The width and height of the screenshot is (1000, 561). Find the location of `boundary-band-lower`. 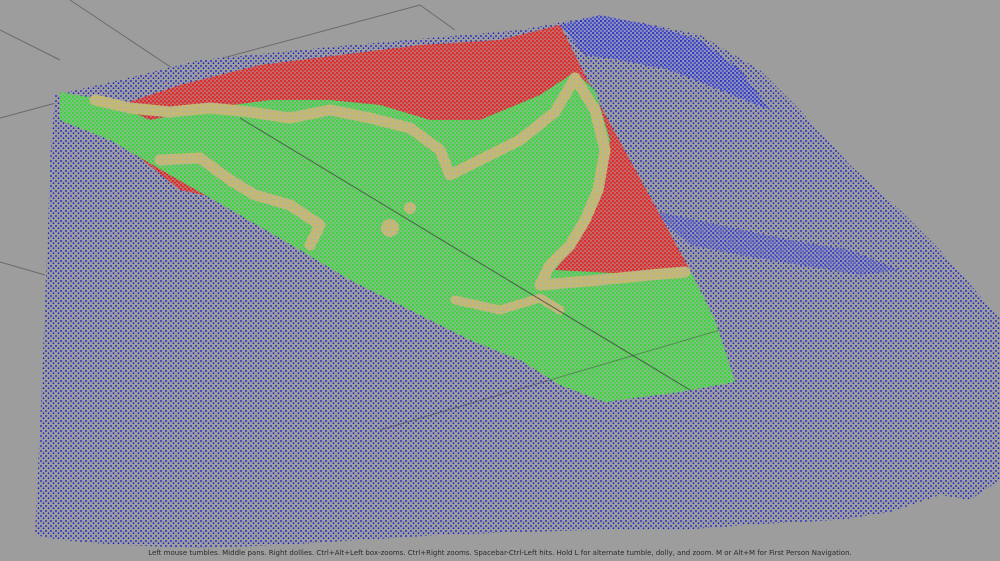

boundary-band-lower is located at coordinates (507, 304).